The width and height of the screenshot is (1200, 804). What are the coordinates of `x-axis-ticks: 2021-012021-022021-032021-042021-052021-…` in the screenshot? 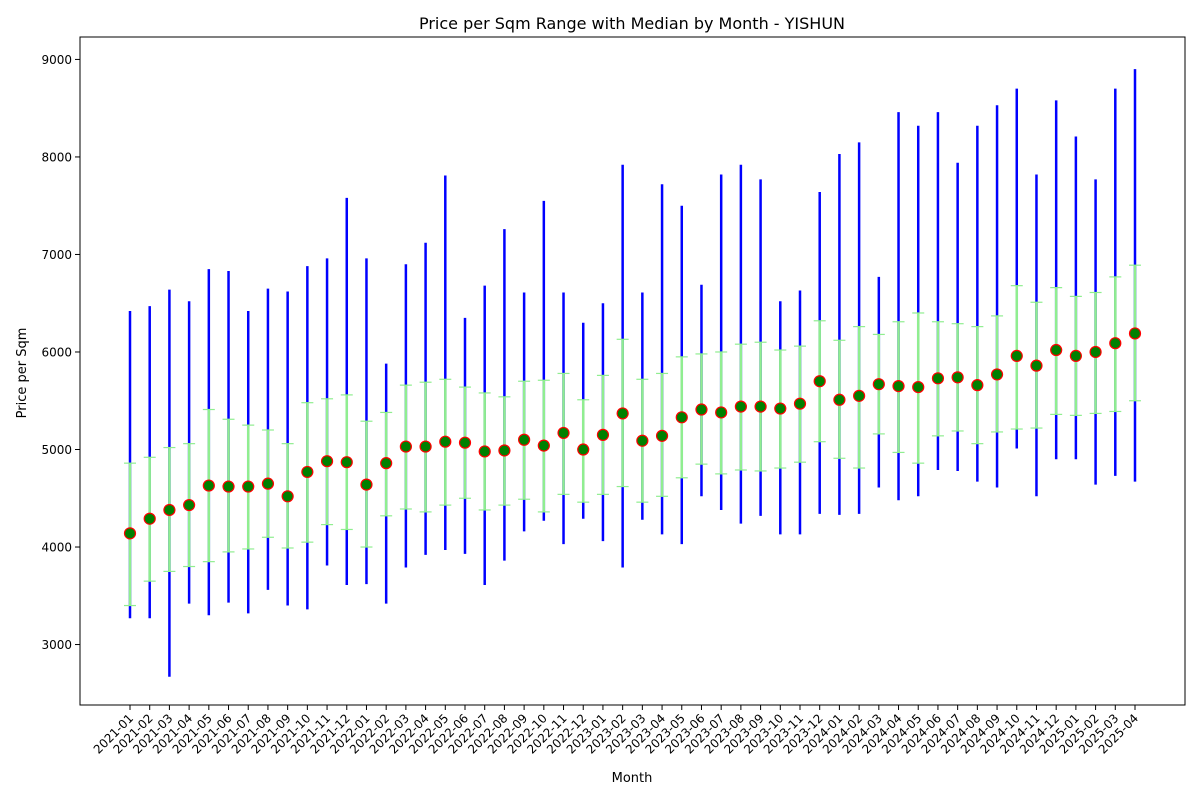 It's located at (616, 731).